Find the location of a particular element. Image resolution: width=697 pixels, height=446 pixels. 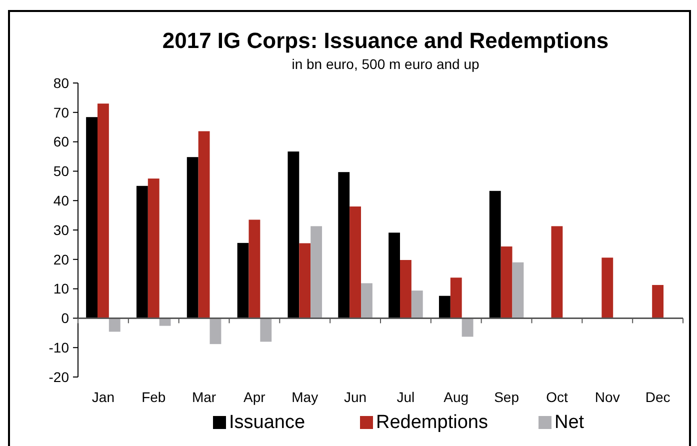

x-tick-label: Sep is located at coordinates (507, 397).